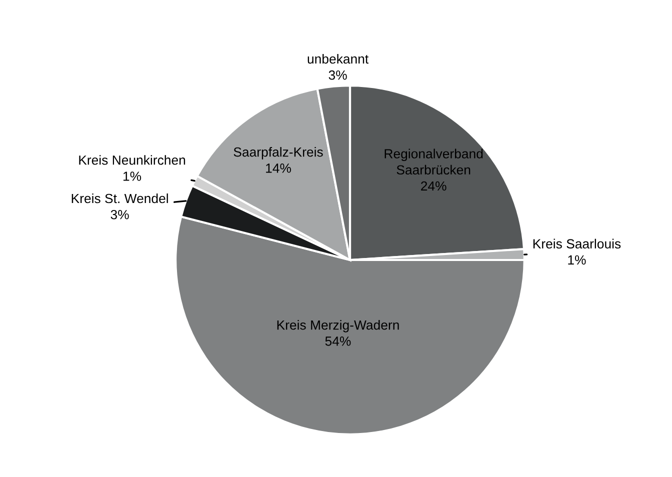  What do you see at coordinates (577, 243) in the screenshot?
I see `slice-label: Kreis Saarlouis` at bounding box center [577, 243].